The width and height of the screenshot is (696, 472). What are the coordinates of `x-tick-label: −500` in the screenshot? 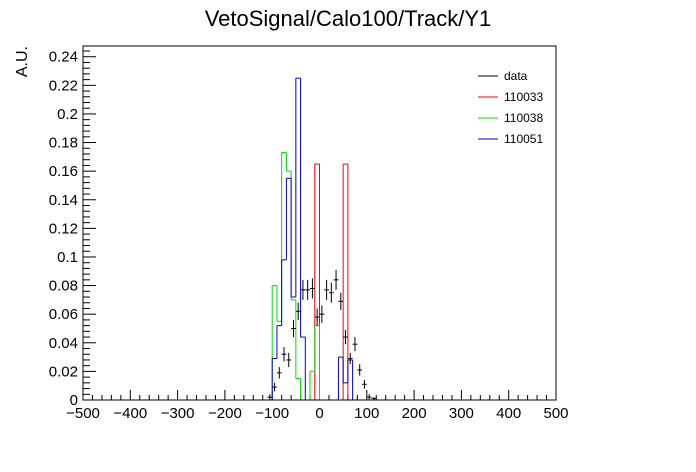 It's located at (83, 413).